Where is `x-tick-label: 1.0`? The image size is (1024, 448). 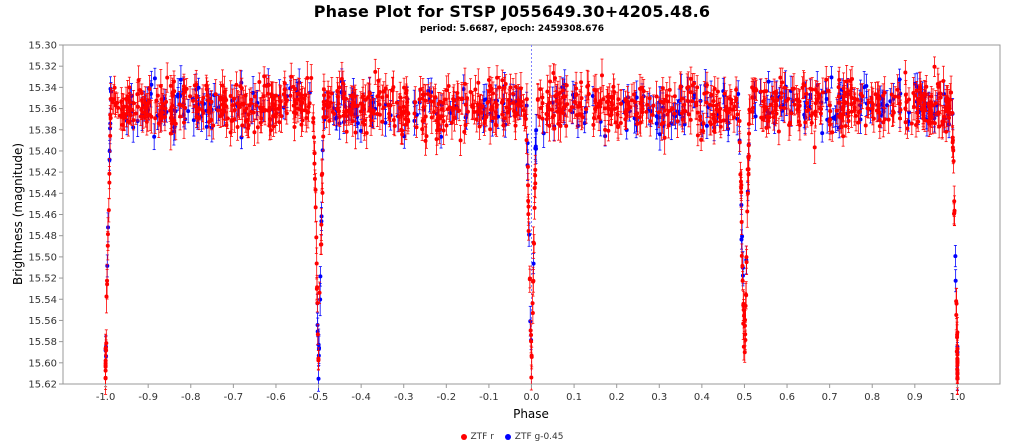
x-tick-label: 1.0 is located at coordinates (957, 397).